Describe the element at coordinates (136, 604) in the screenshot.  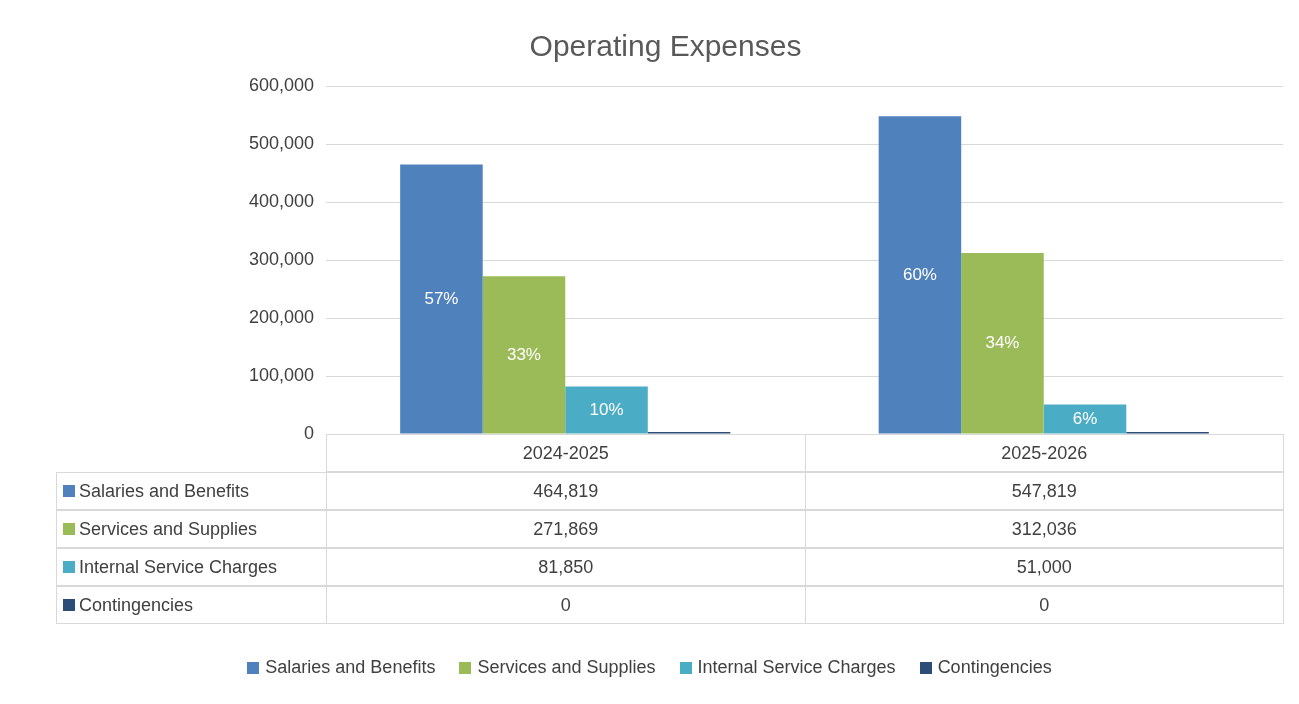
I see `text: Contingencies` at that location.